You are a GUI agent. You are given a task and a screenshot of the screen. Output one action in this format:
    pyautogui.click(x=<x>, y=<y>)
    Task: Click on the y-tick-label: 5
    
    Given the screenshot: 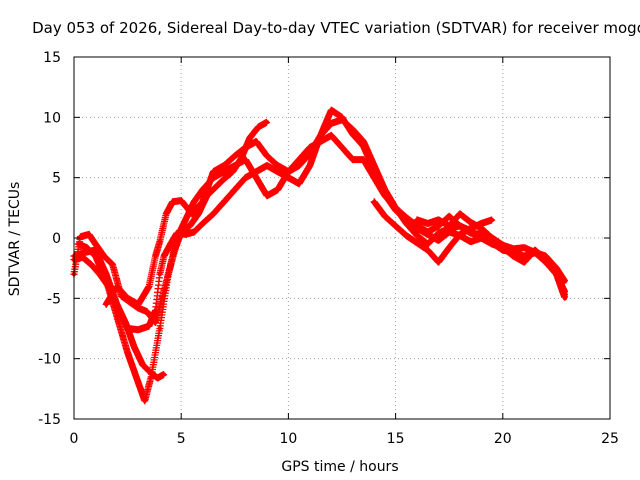 What is the action you would take?
    pyautogui.click(x=56, y=179)
    